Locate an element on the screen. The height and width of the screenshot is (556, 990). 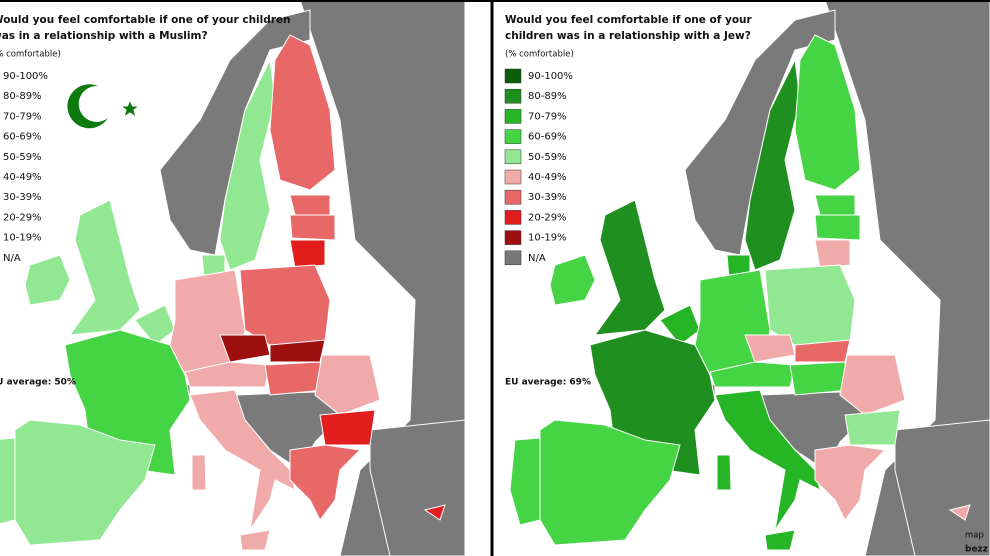
credit: map is located at coordinates (974, 536).